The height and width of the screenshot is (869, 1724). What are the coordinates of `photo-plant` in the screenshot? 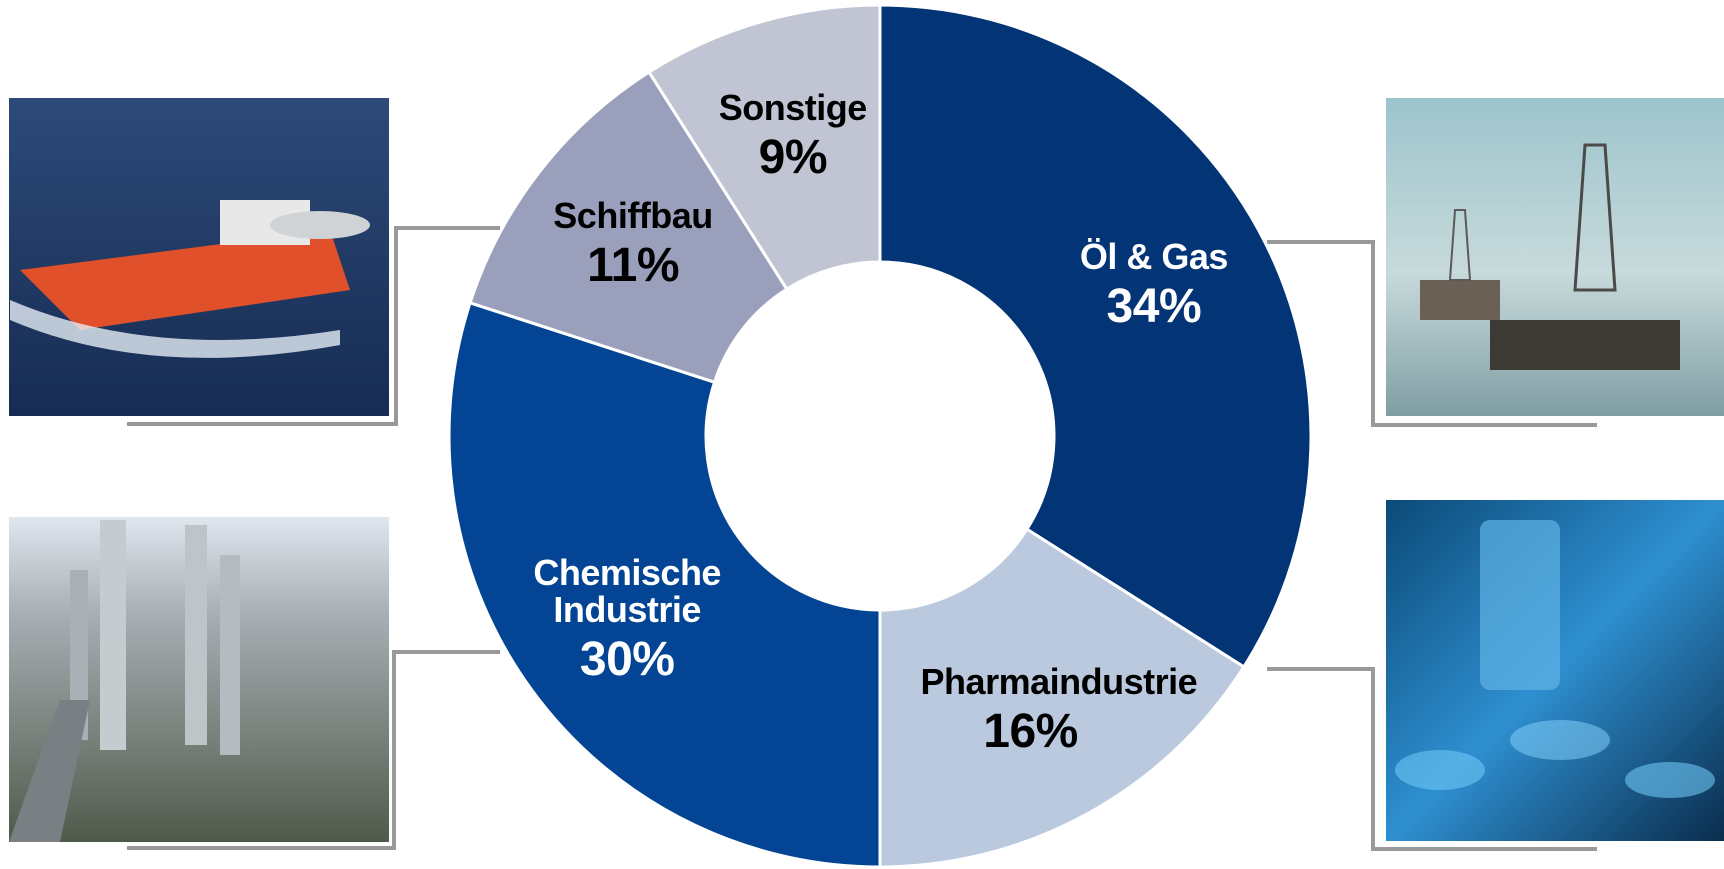 It's located at (199, 679).